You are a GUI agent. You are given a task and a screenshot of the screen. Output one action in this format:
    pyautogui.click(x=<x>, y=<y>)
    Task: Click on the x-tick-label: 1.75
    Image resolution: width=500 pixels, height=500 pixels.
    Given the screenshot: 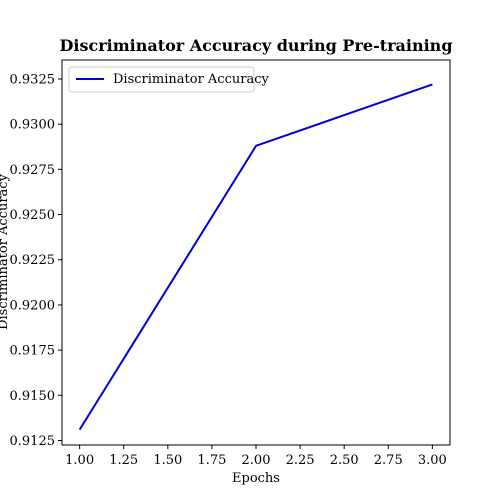 What is the action you would take?
    pyautogui.click(x=211, y=460)
    